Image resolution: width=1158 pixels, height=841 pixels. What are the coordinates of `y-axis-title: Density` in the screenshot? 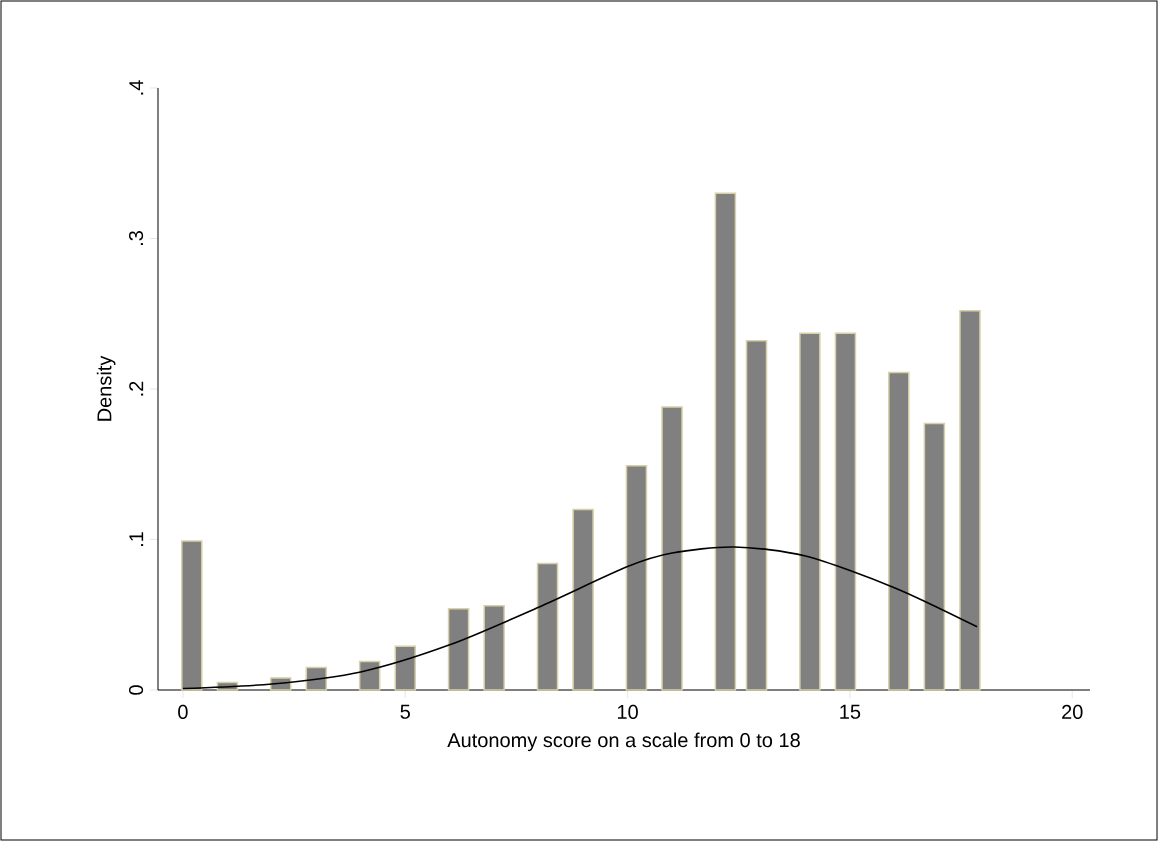 It's located at (106, 388).